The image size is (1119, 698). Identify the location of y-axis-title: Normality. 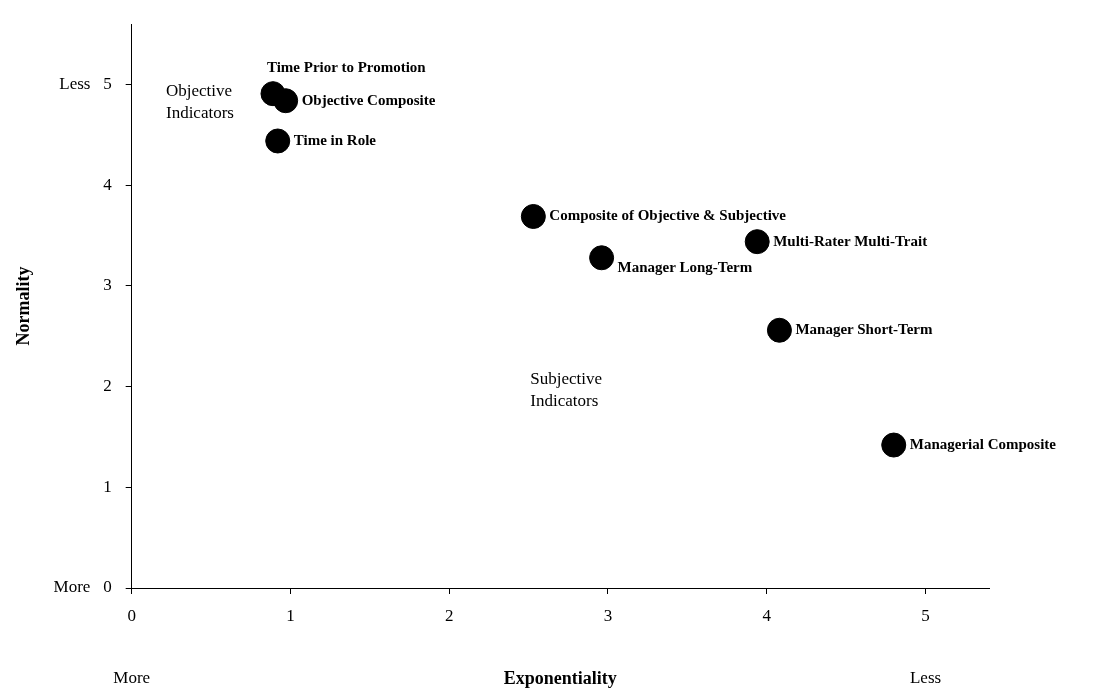
(23, 306).